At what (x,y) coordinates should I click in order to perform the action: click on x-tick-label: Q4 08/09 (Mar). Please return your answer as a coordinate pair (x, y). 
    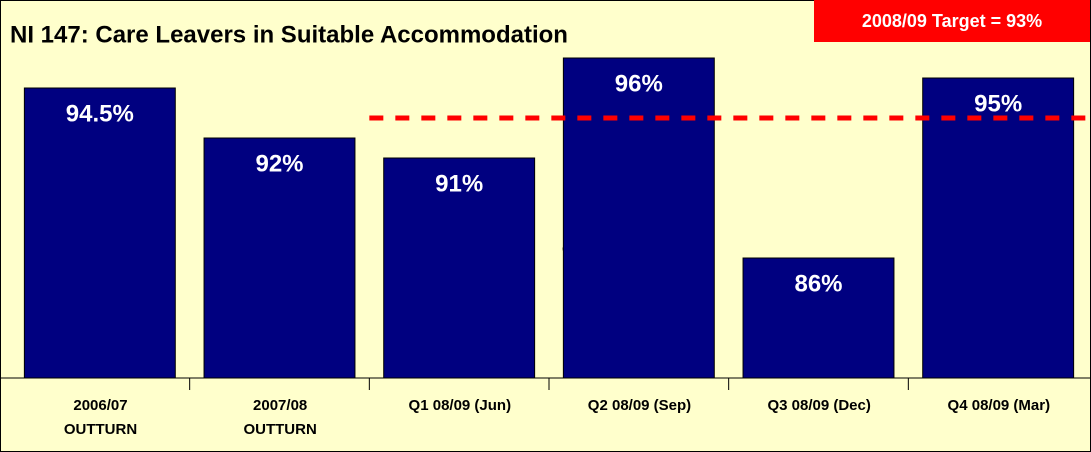
    Looking at the image, I should click on (999, 405).